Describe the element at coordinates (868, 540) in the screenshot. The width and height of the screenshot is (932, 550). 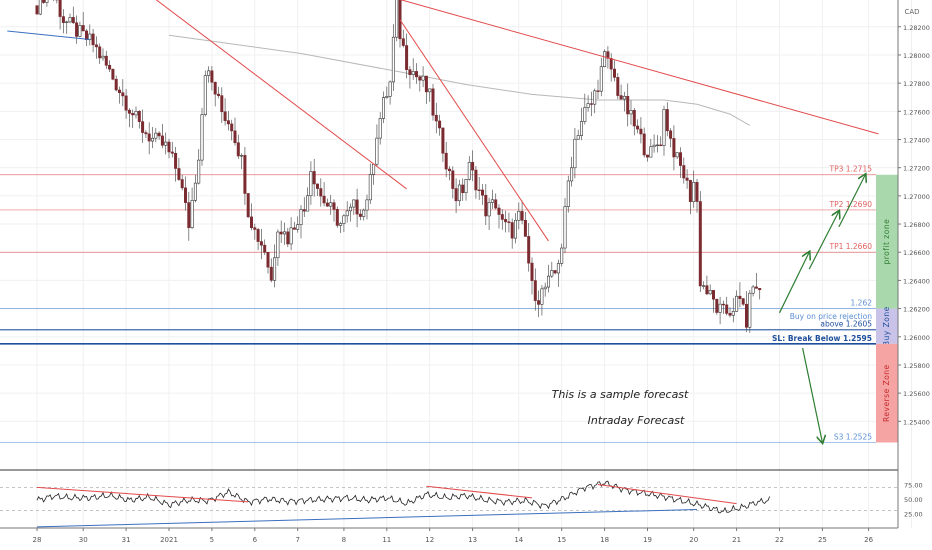
I see `time-tick-label: 26` at that location.